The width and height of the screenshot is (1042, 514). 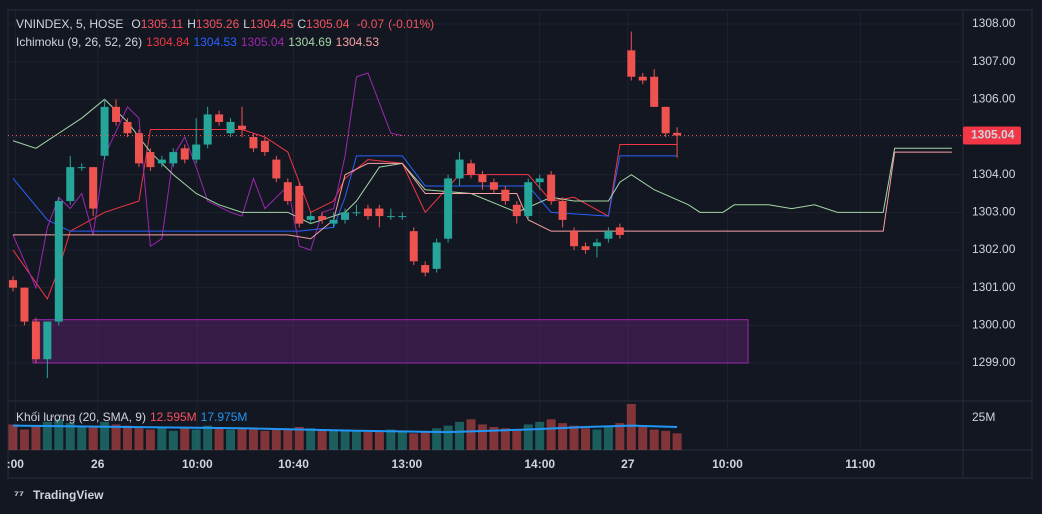 I want to click on x-tick-label: 10:40, so click(x=293, y=464).